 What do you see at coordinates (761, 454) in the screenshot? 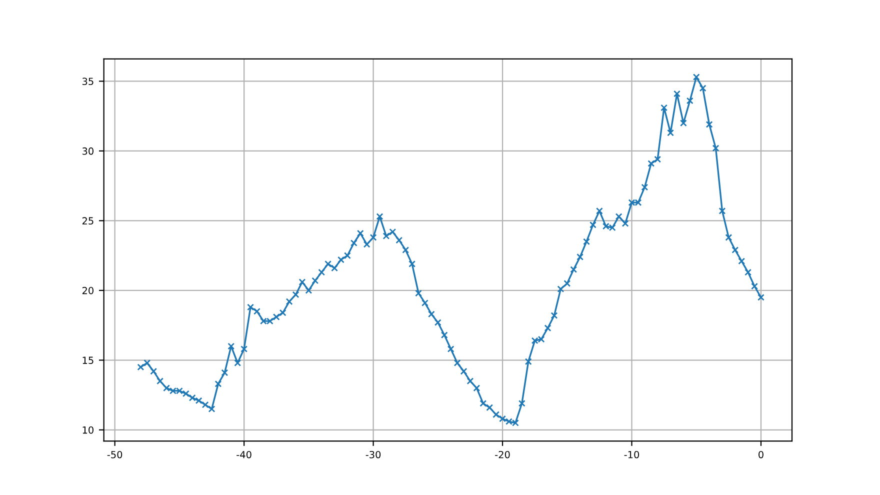
I see `x-tick-label: 0` at bounding box center [761, 454].